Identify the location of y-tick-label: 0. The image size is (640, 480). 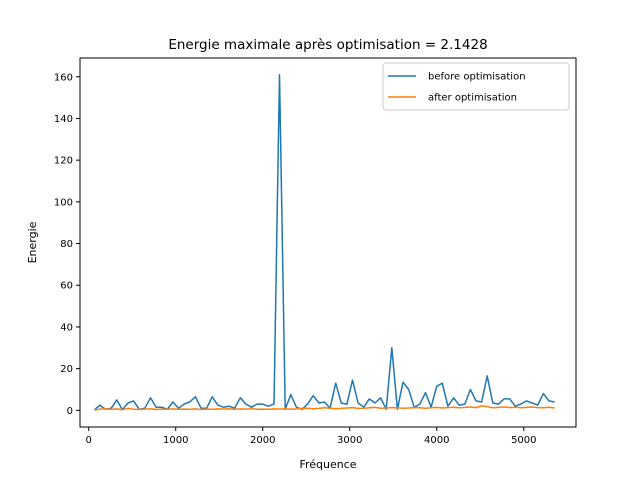
(70, 411).